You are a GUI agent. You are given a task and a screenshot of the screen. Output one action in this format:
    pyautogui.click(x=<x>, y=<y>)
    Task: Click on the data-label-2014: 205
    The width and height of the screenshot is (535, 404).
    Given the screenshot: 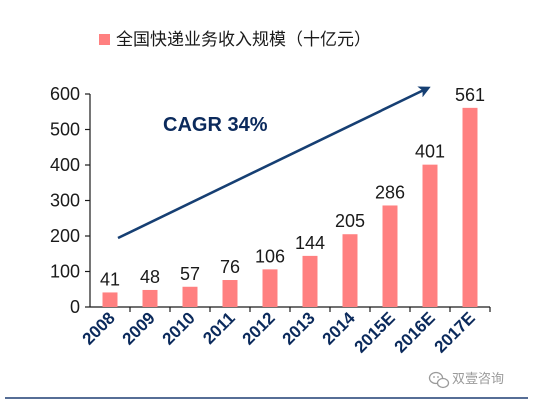 What is the action you would take?
    pyautogui.click(x=350, y=221)
    